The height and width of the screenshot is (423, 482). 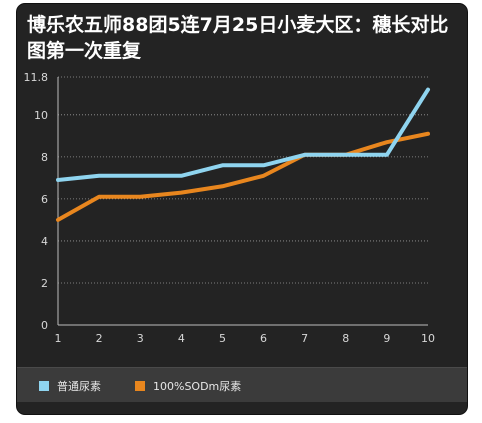 I want to click on y-tick-label: 8, so click(x=44, y=157).